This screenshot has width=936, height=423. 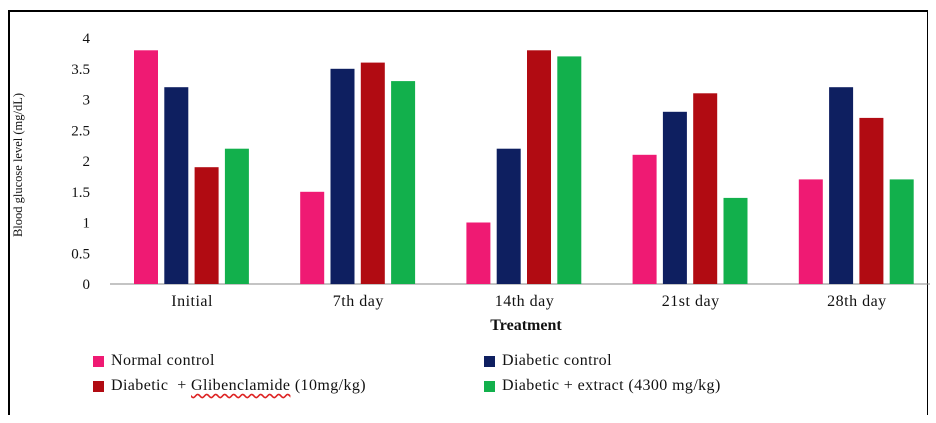 What do you see at coordinates (557, 360) in the screenshot?
I see `legend-label-diabetic-control: Diabetic control` at bounding box center [557, 360].